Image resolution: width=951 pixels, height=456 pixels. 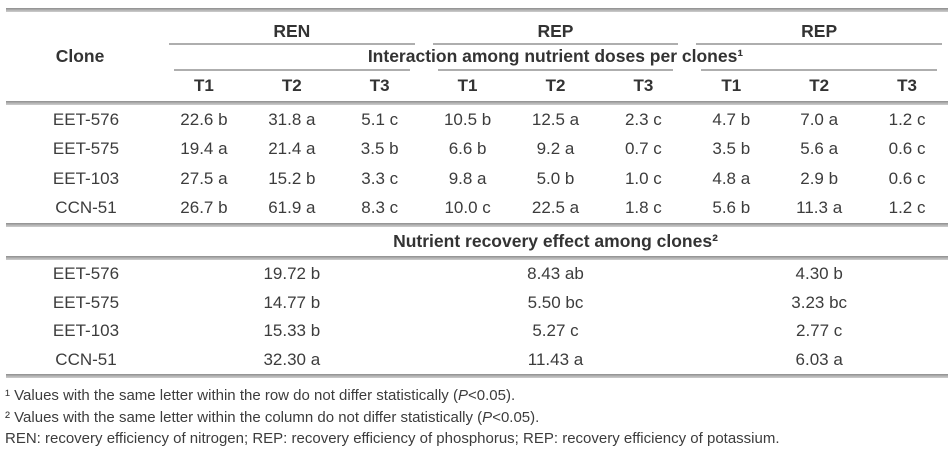 I want to click on footnote-2-p: P, so click(x=487, y=417).